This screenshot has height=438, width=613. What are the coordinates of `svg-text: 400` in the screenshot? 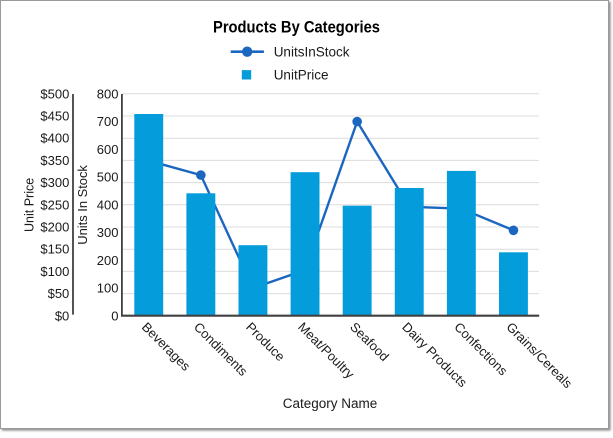 It's located at (108, 204).